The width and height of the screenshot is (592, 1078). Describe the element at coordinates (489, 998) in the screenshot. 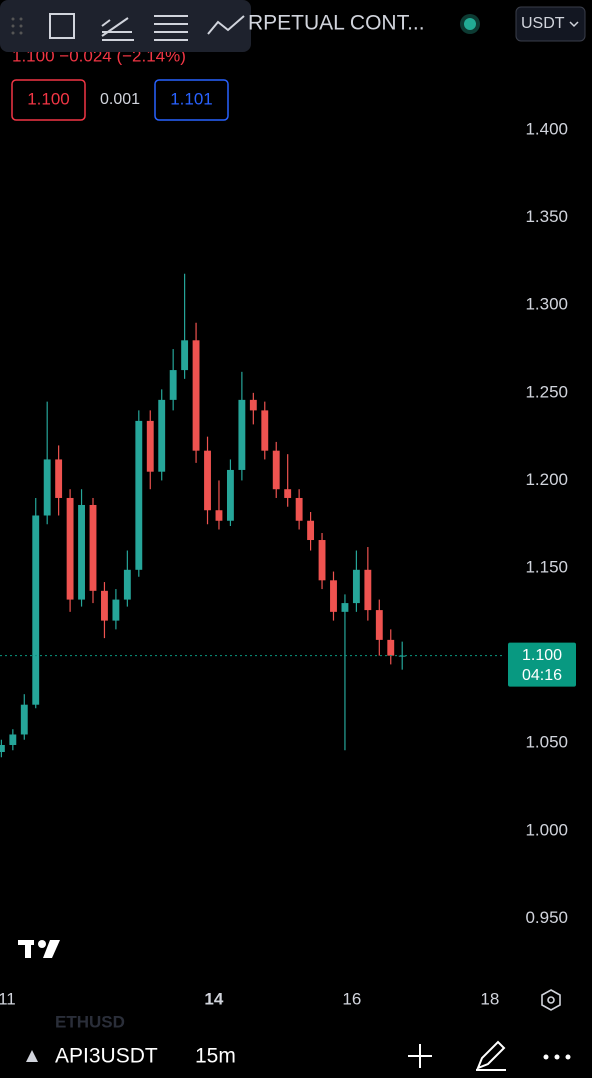

I see `x-tick-label: 18` at that location.